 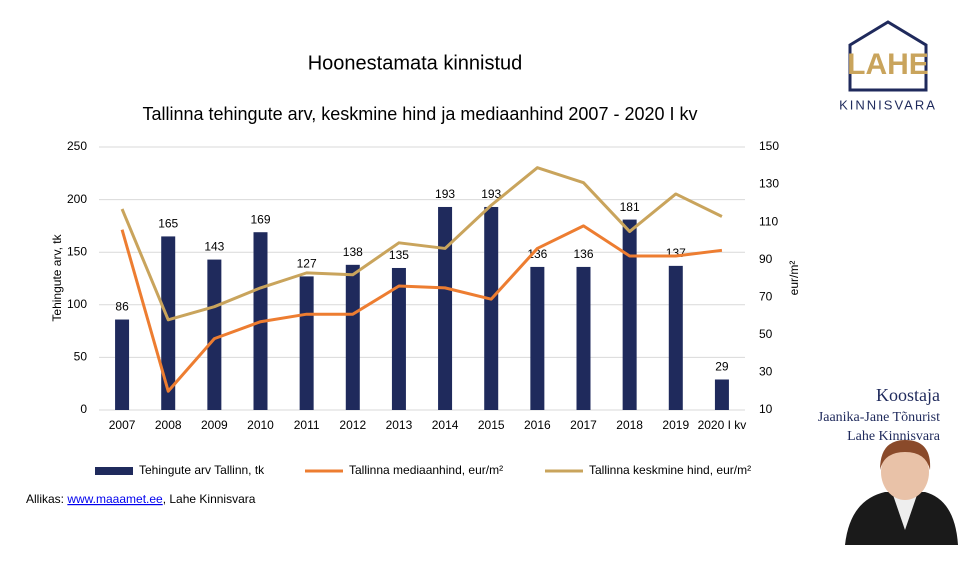 I want to click on portrait-face, so click(x=905, y=472).